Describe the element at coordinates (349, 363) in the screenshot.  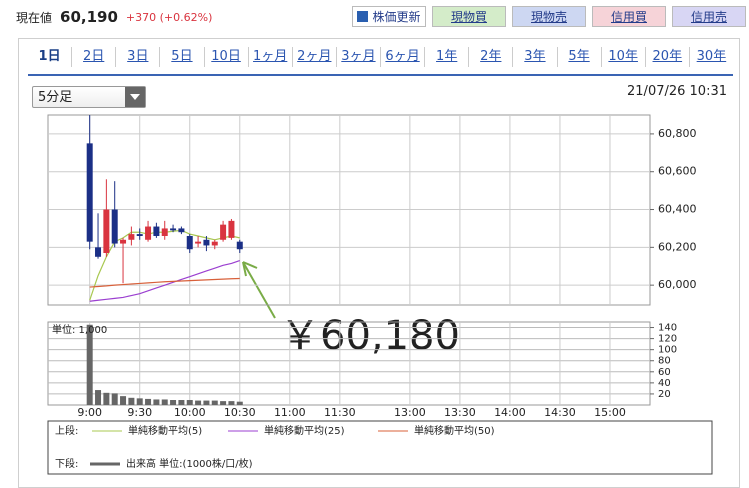
I see `plot-frame` at that location.